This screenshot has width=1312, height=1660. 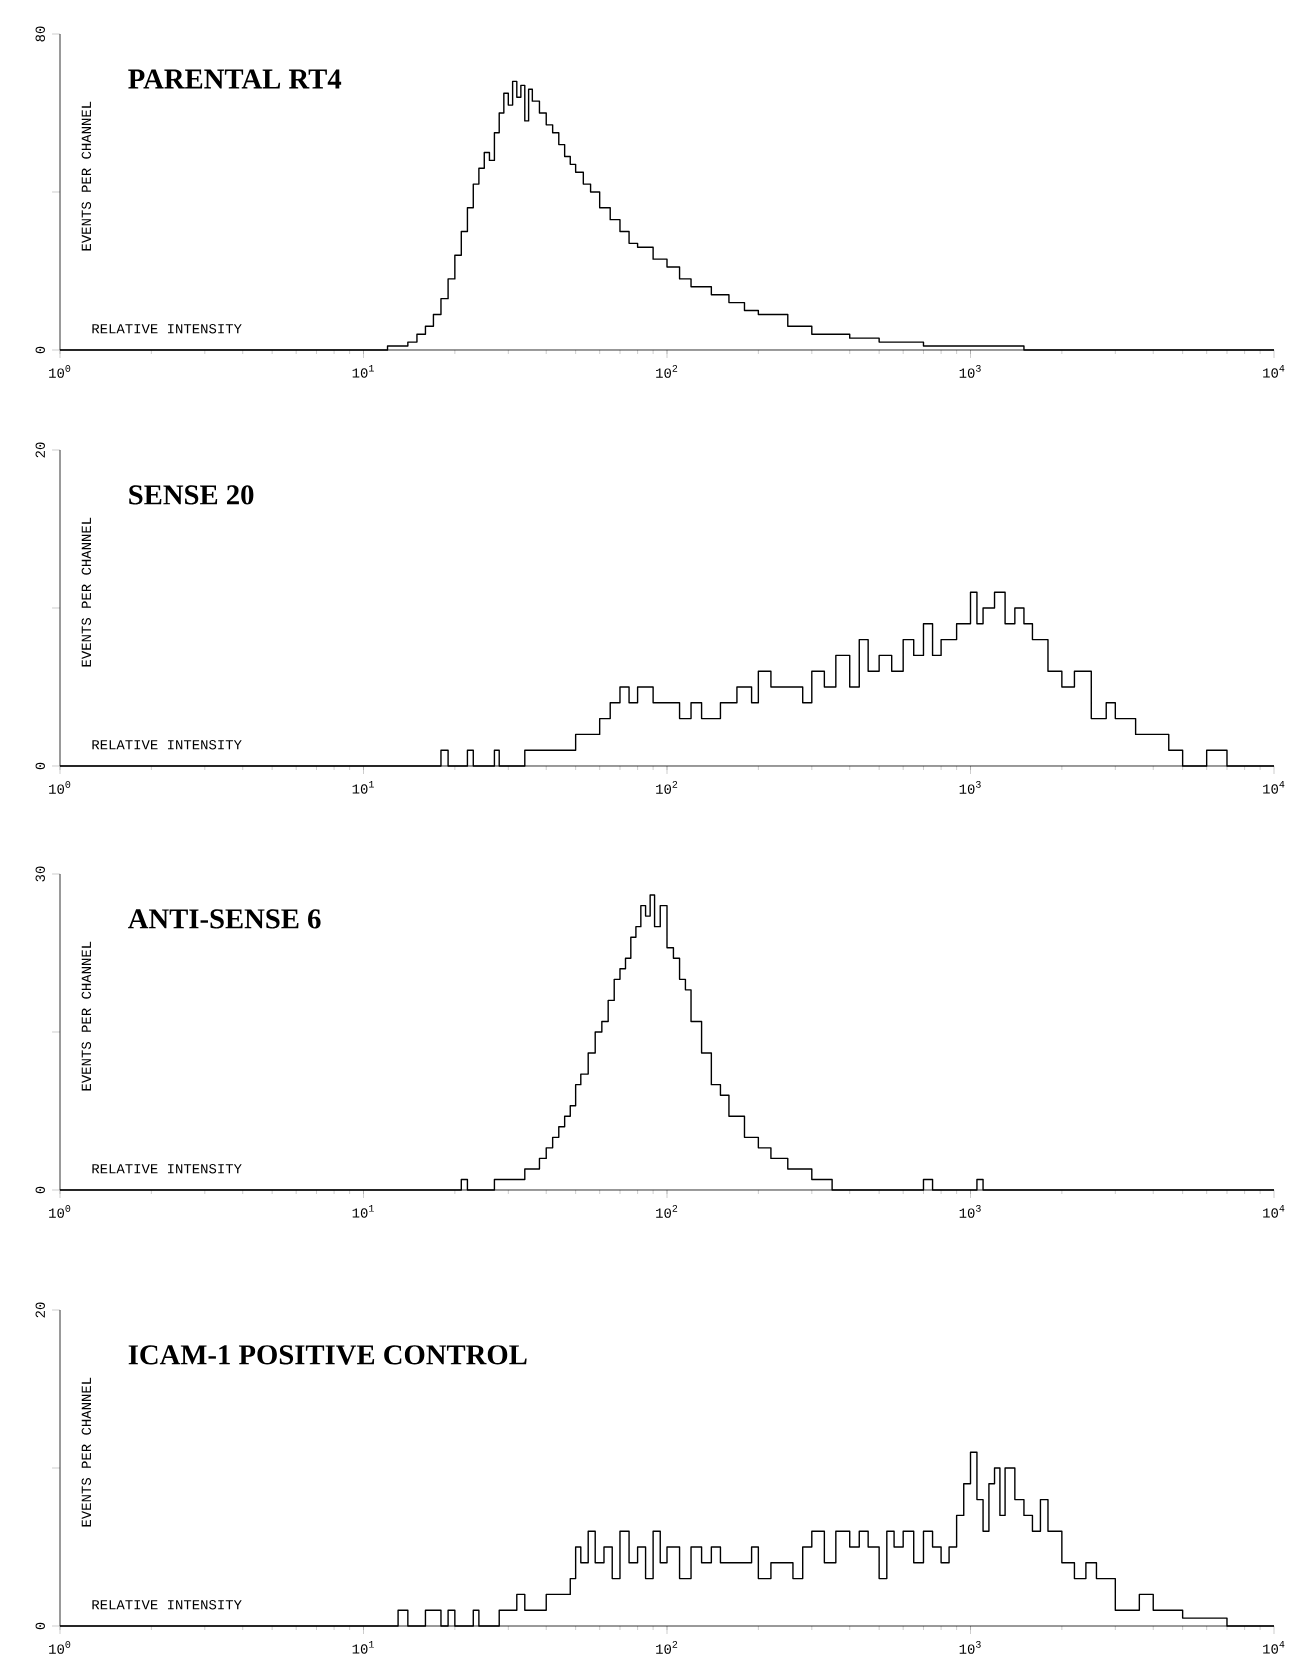 What do you see at coordinates (224, 919) in the screenshot?
I see `text: ANTI-SENSE 6` at bounding box center [224, 919].